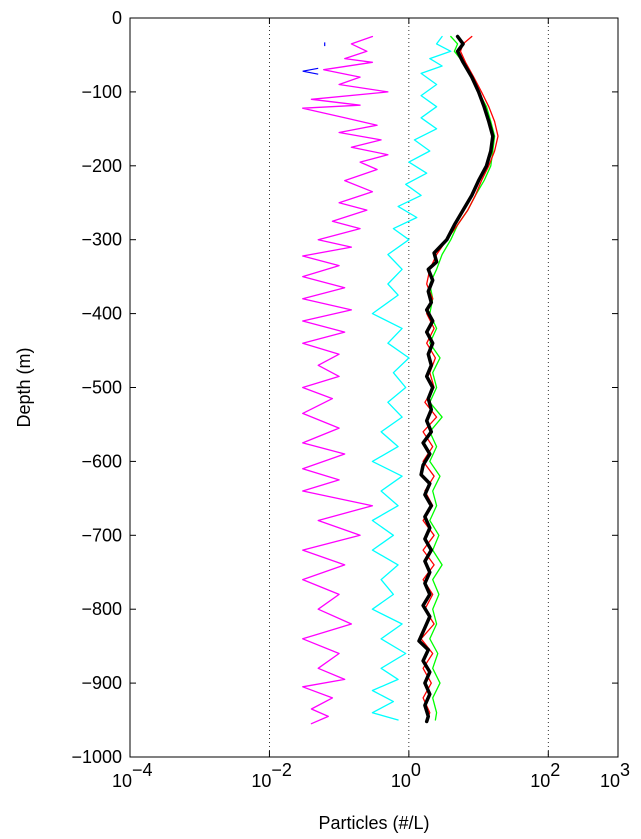 The height and width of the screenshot is (839, 641). I want to click on y-tick-label: −800, so click(101, 609).